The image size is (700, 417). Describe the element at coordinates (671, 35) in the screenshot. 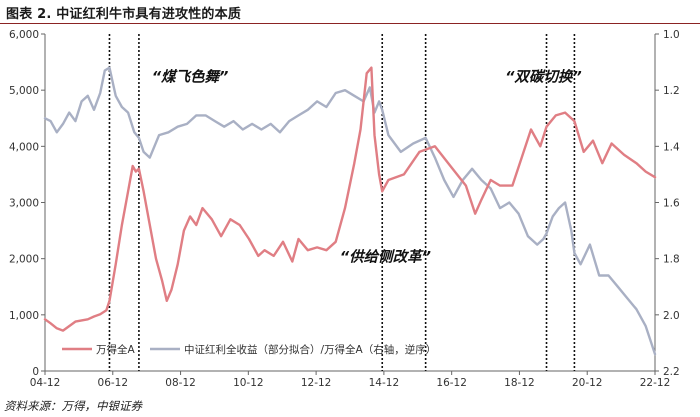

I see `right-tick-label: 1.0` at that location.